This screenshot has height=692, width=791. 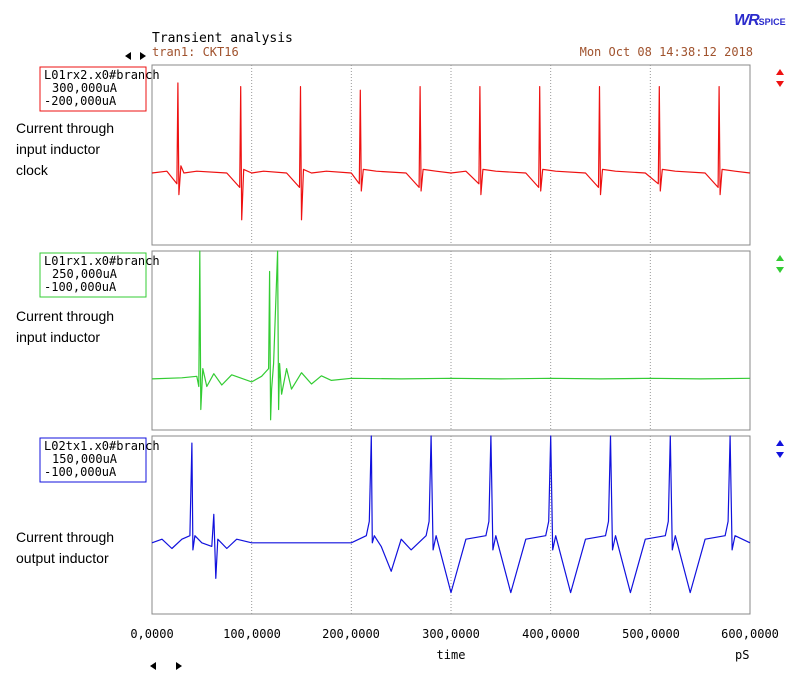 I want to click on note-clock: Current through input inductor clock, so click(x=81, y=149).